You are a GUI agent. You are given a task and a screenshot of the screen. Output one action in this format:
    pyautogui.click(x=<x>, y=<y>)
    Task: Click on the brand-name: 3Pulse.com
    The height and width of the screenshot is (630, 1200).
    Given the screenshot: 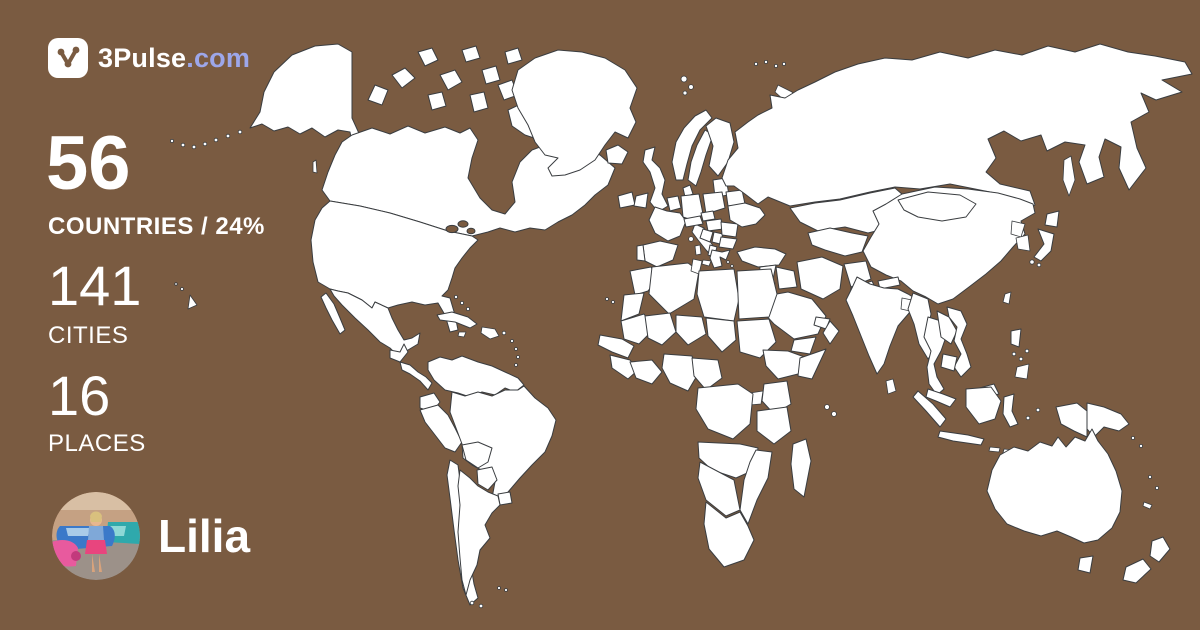 What is the action you would take?
    pyautogui.click(x=174, y=57)
    